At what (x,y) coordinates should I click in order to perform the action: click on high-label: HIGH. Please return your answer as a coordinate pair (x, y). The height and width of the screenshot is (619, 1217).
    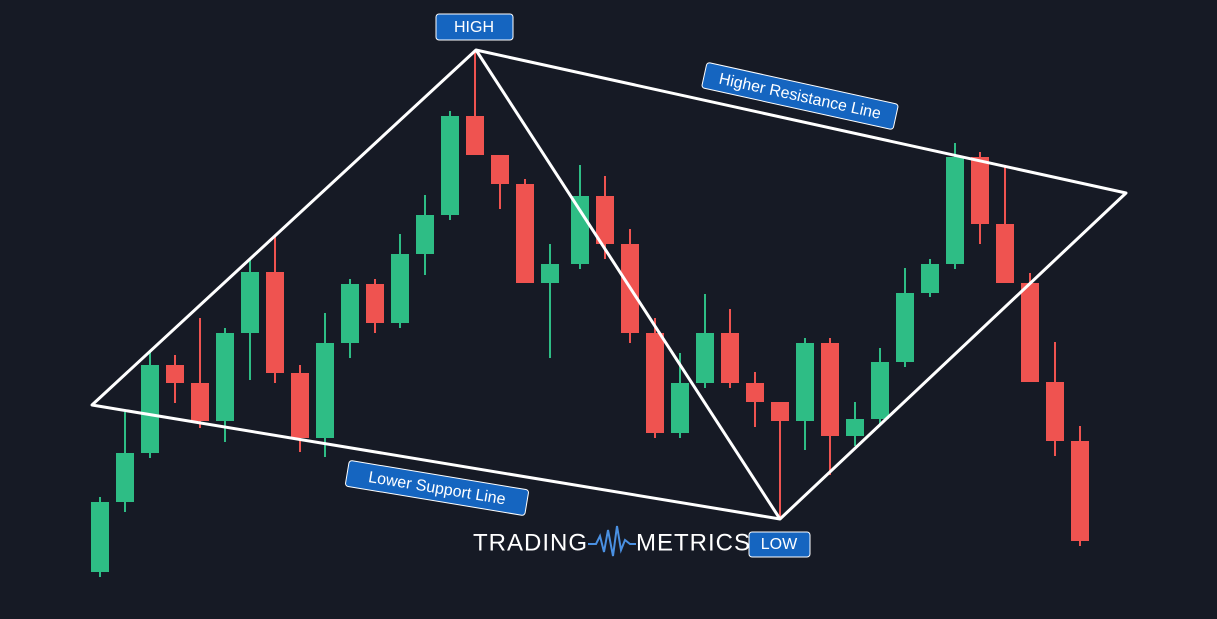
    Looking at the image, I should click on (474, 27).